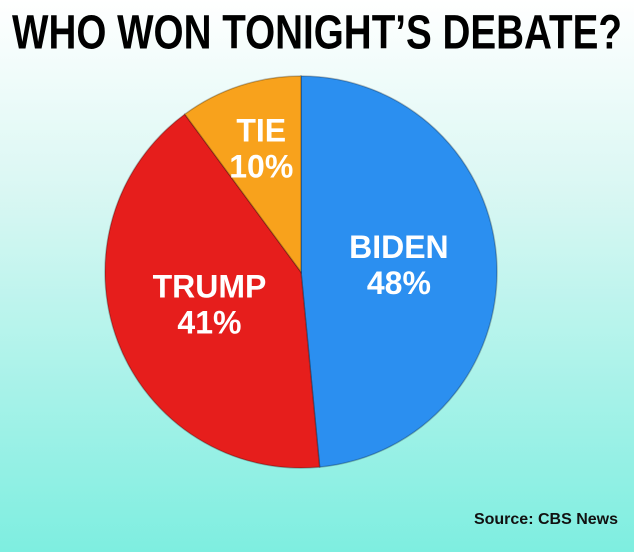  I want to click on chart-title: WHO WON TONIGHT’S DEBATE?, so click(317, 33).